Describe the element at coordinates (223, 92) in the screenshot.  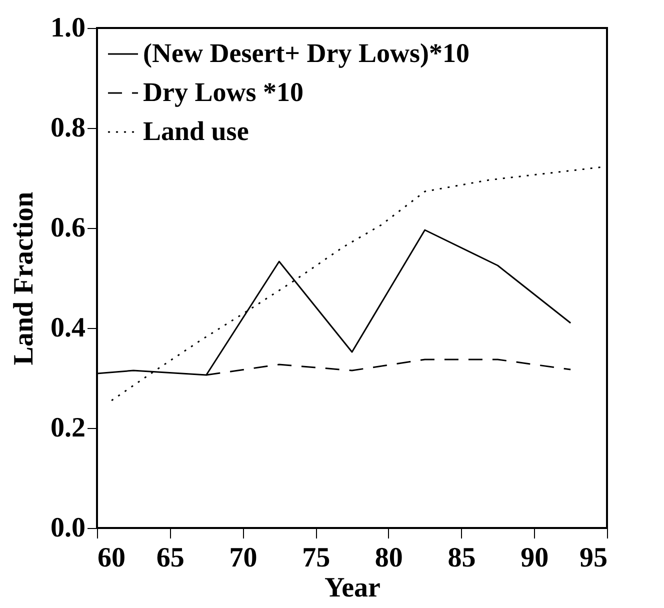
I see `legend-label: Dry Lows *10` at that location.